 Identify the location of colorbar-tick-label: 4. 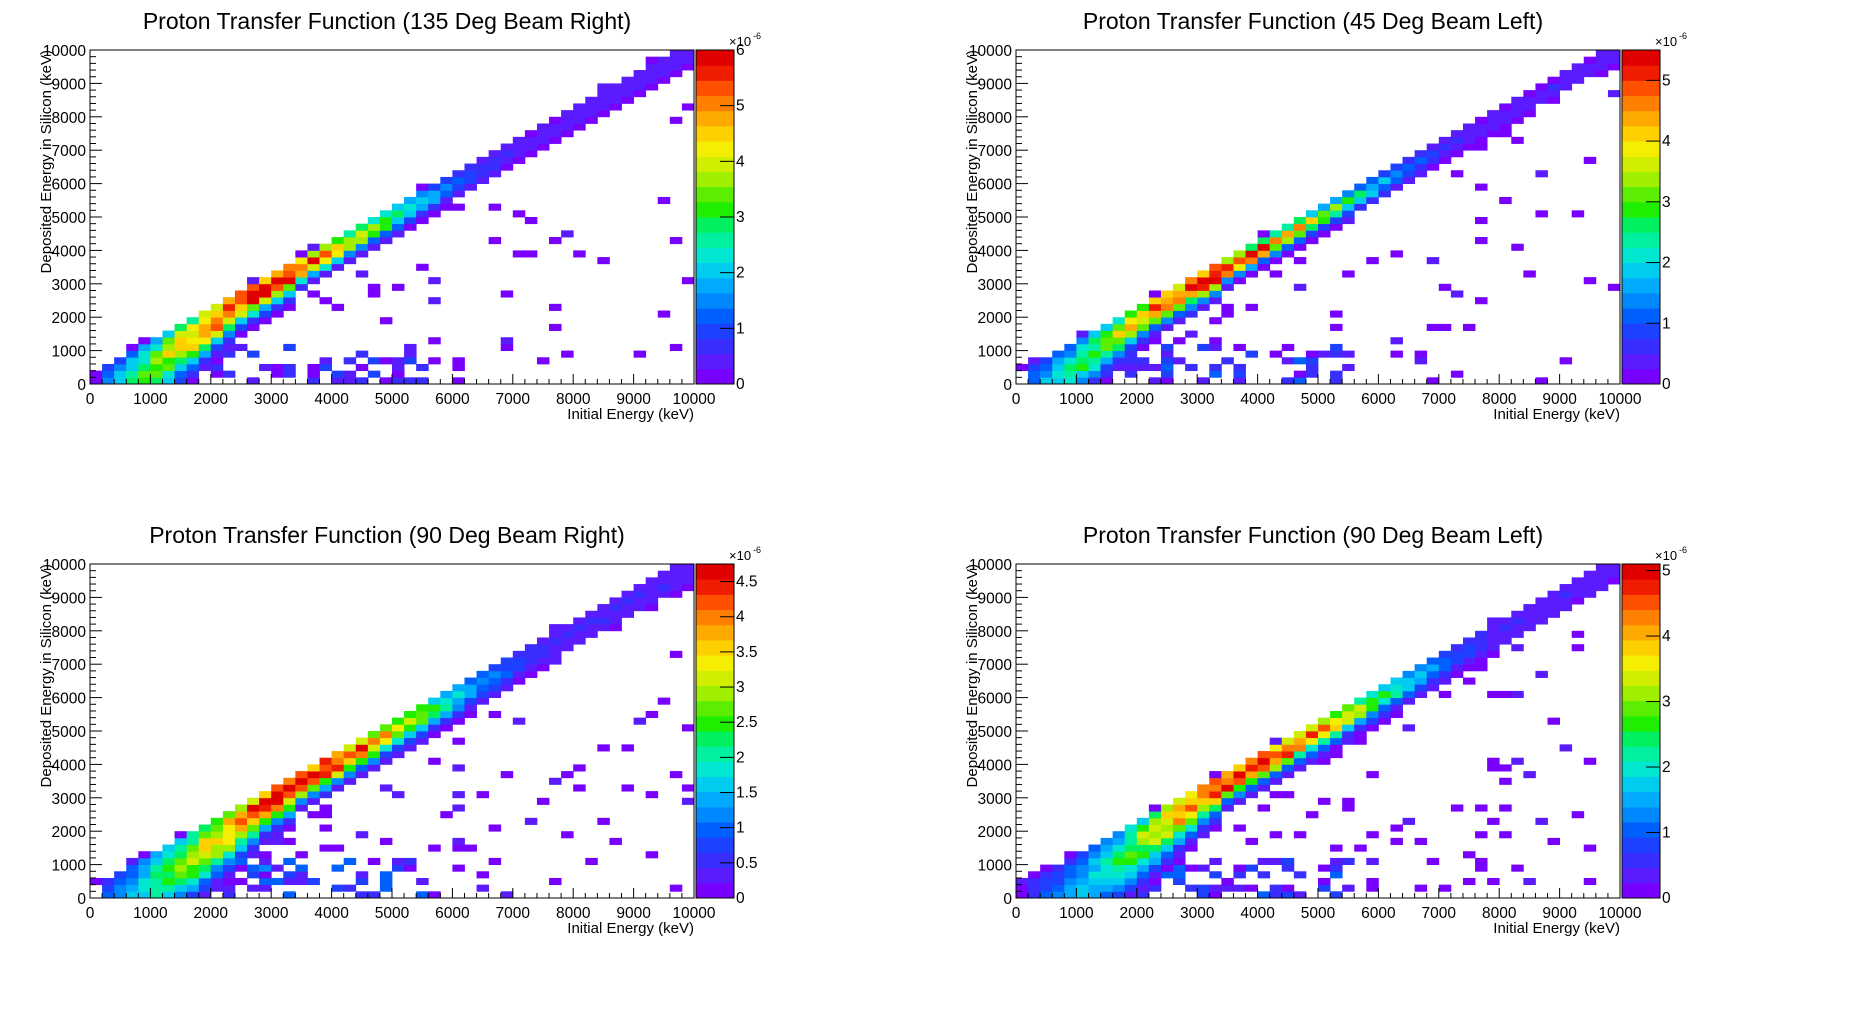
(1666, 636).